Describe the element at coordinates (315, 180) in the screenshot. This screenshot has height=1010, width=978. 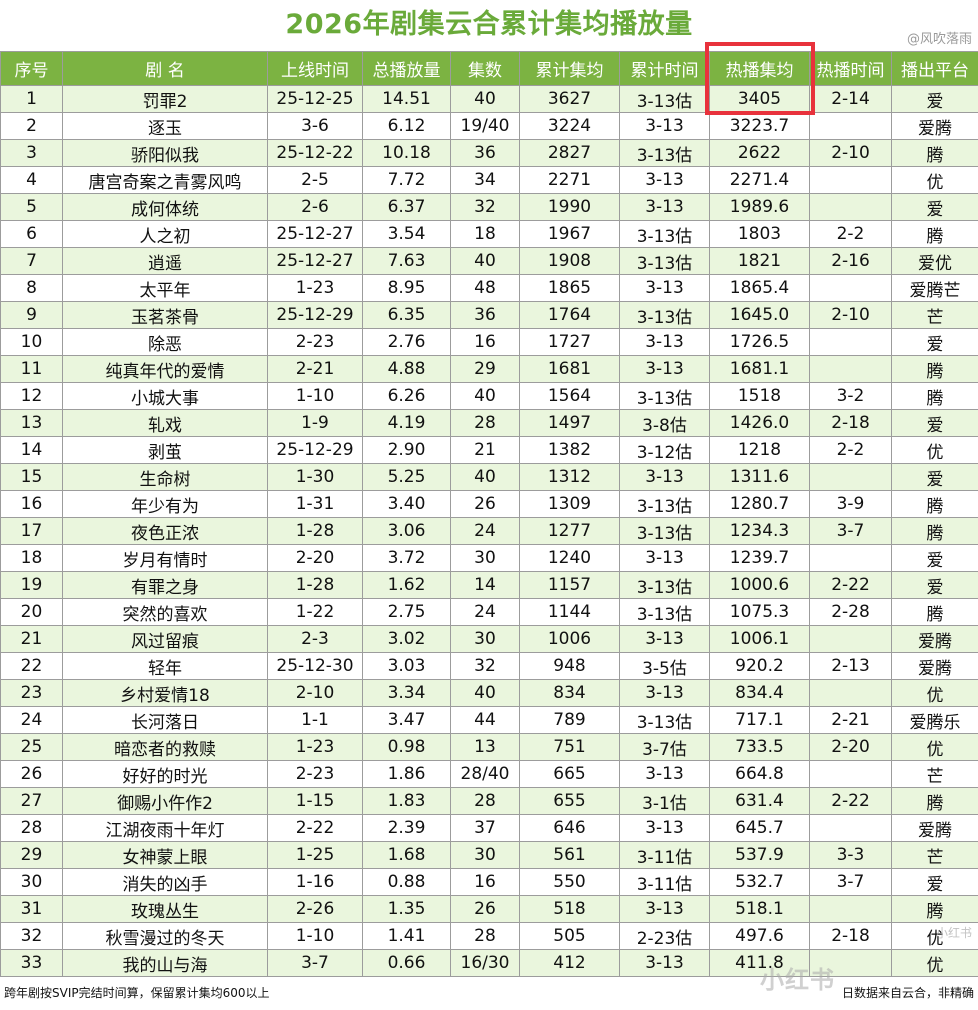
I see `cell-release-date: 2-5` at that location.